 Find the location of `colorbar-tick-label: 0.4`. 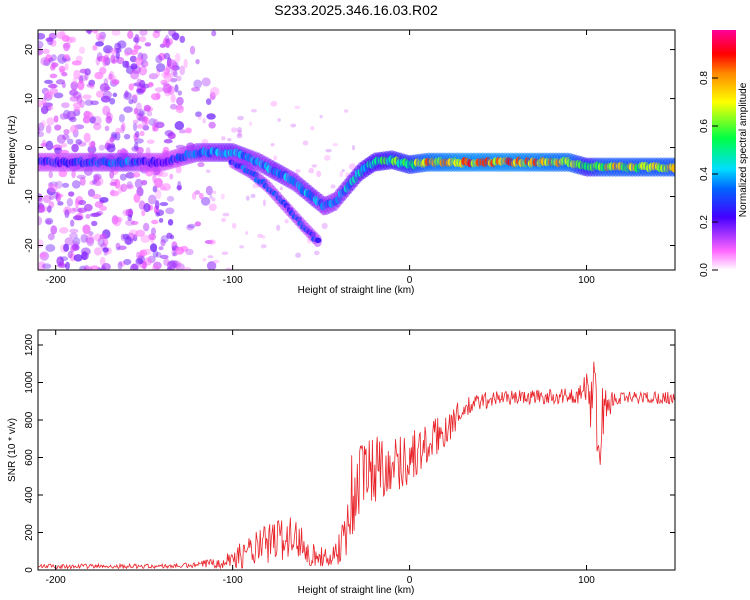

colorbar-tick-label: 0.4 is located at coordinates (704, 174).